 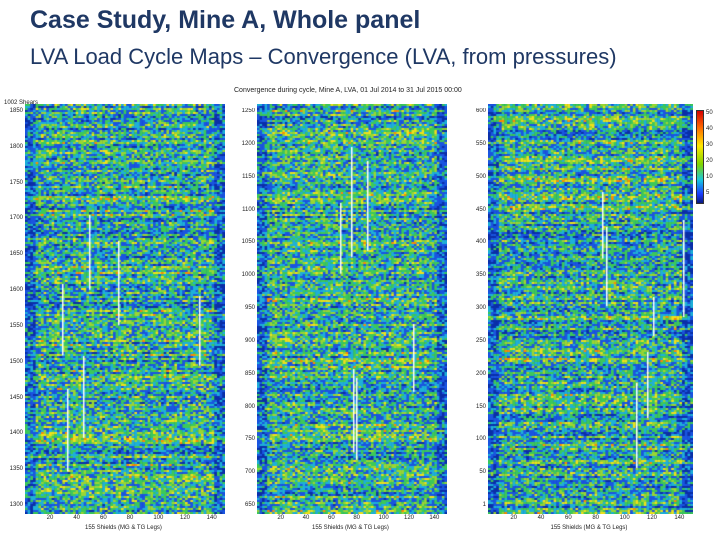 I want to click on y-tick-label: 1150, so click(x=248, y=176).